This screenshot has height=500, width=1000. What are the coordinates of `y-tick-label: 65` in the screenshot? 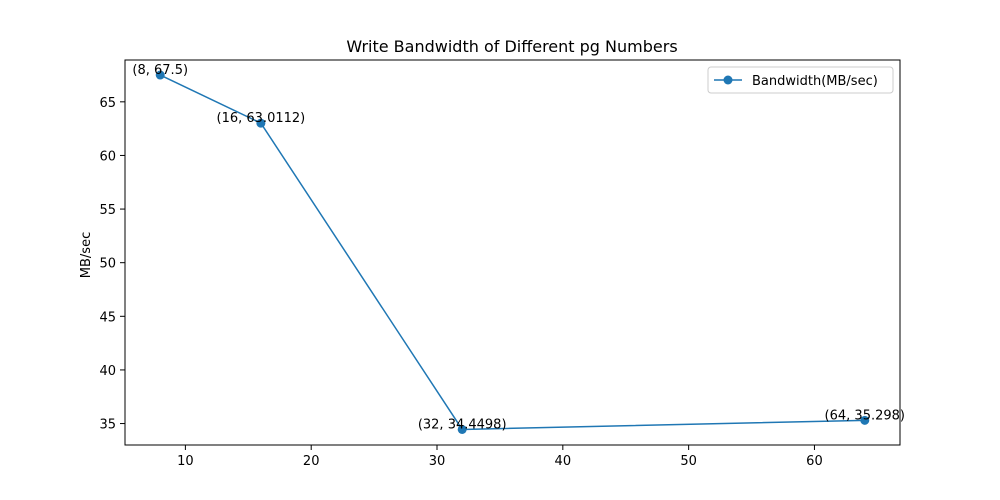 It's located at (107, 103).